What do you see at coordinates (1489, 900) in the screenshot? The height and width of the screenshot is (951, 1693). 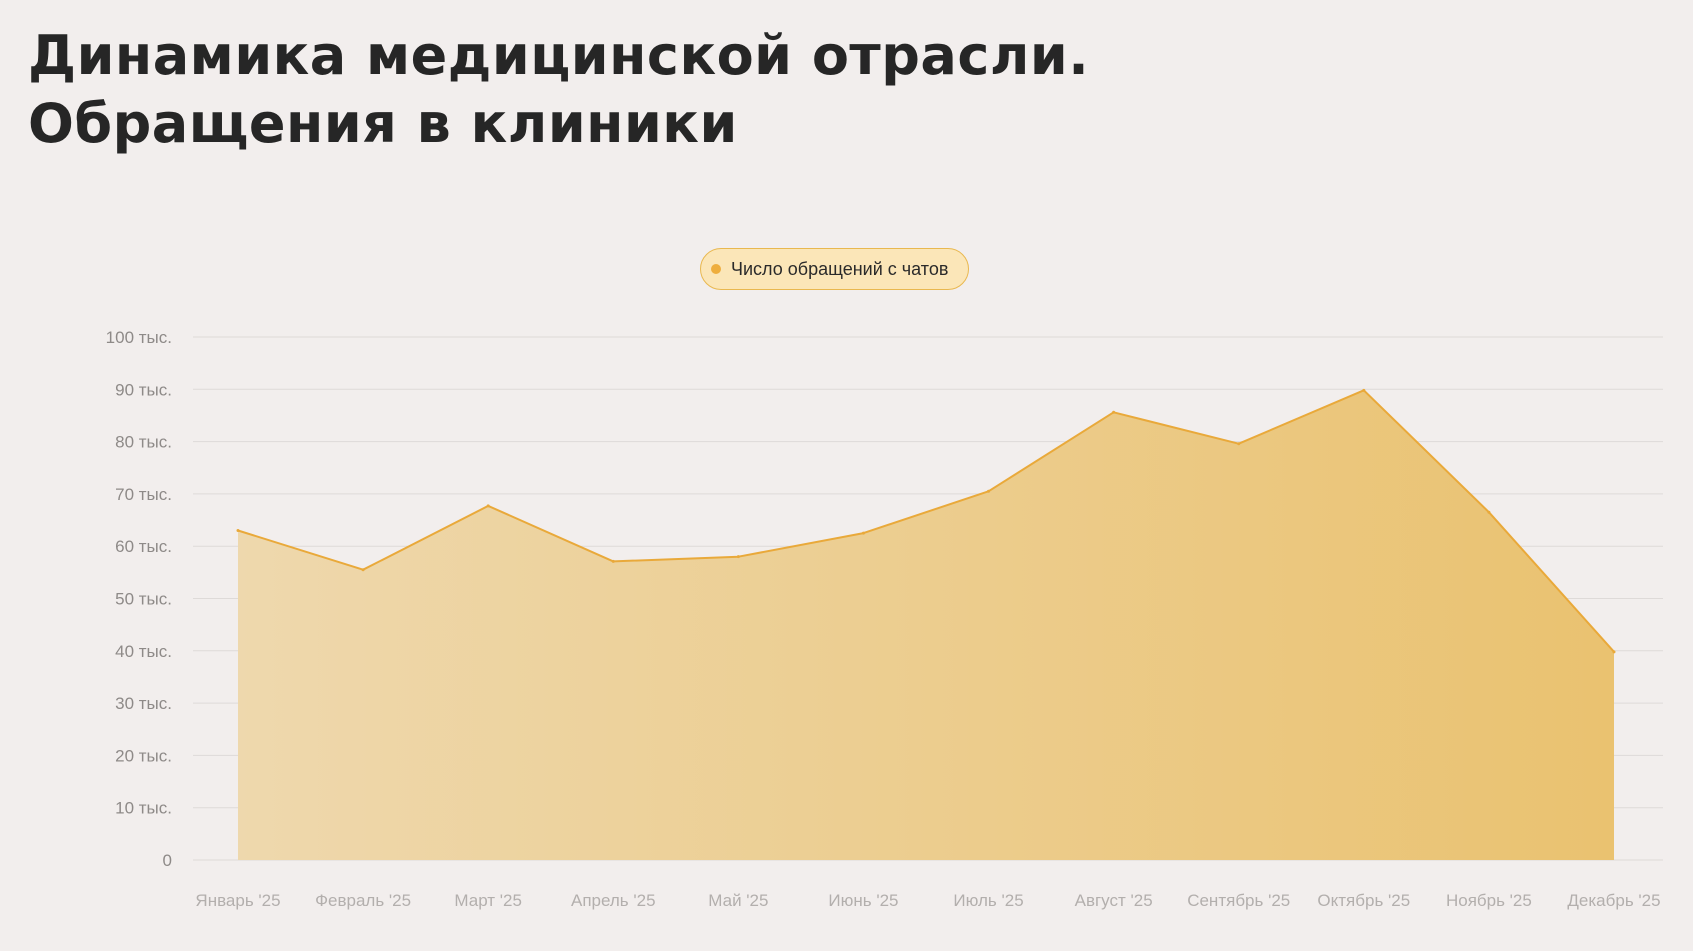 I see `x-tick-label: Ноябрь '25` at bounding box center [1489, 900].